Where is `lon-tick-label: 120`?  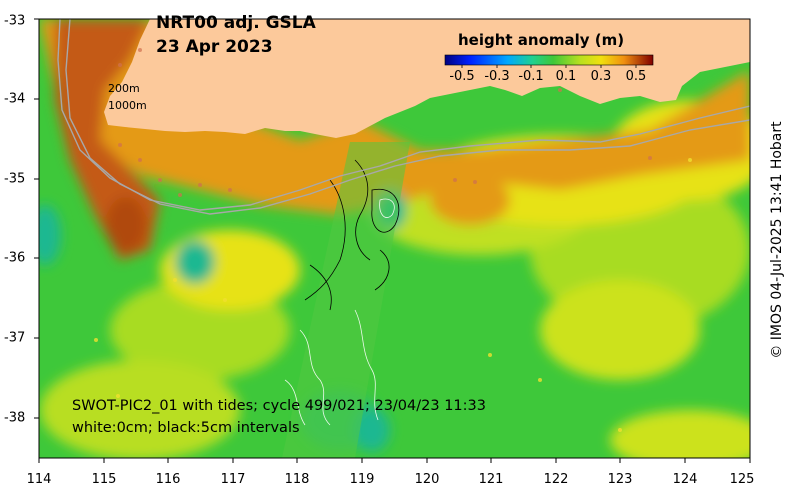
lon-tick-label: 120 is located at coordinates (427, 479).